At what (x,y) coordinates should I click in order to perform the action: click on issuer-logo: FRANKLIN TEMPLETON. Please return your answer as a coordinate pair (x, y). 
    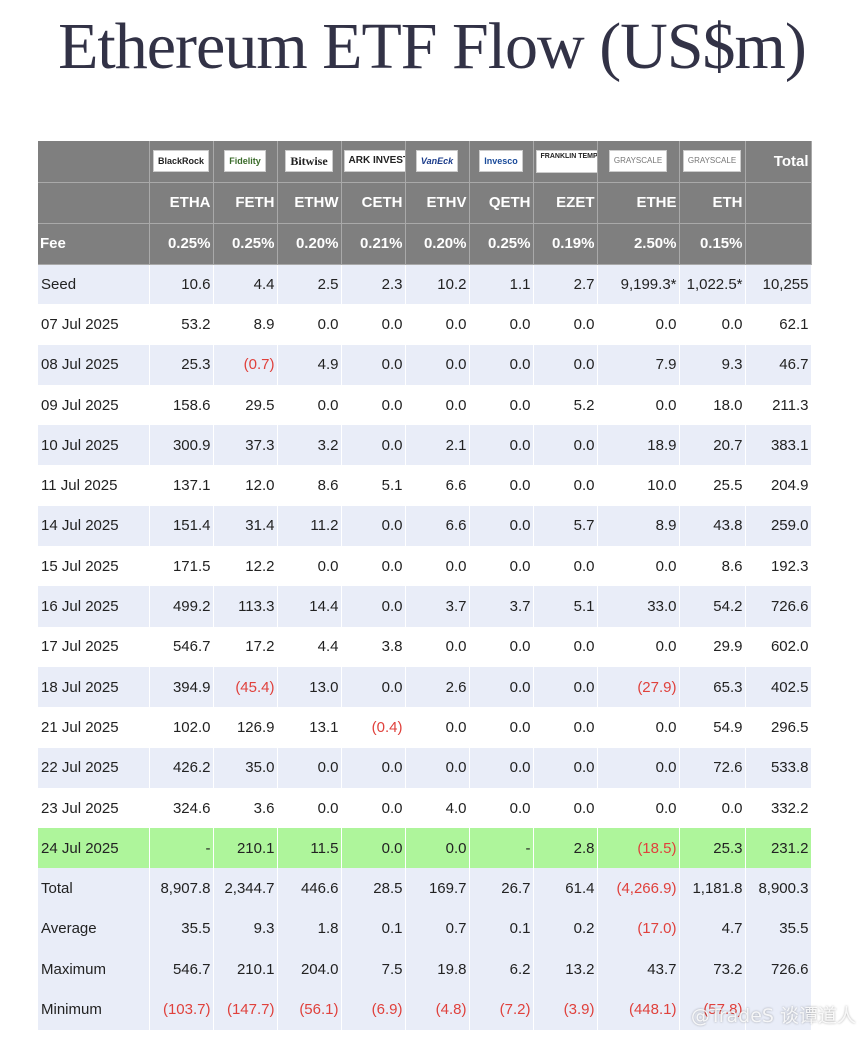
    Looking at the image, I should click on (565, 161).